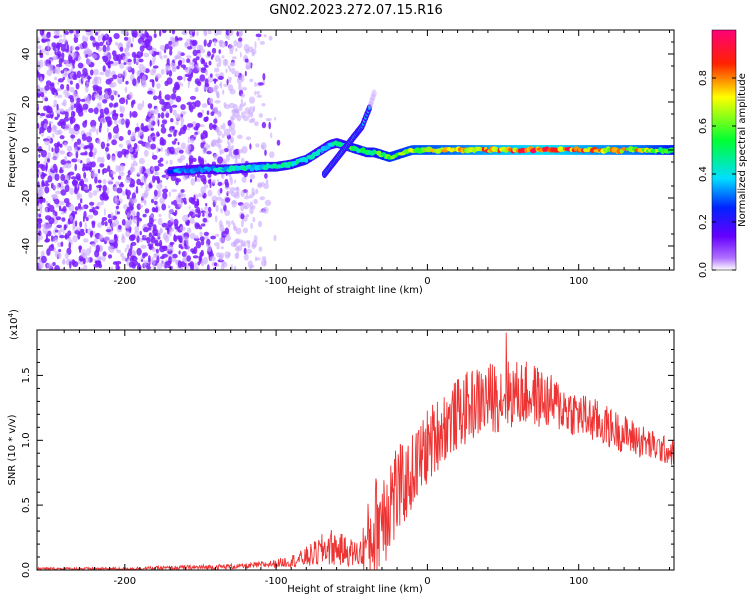  Describe the element at coordinates (356, 10) in the screenshot. I see `chart-title: GN02.2023.272.07.15.R16` at that location.